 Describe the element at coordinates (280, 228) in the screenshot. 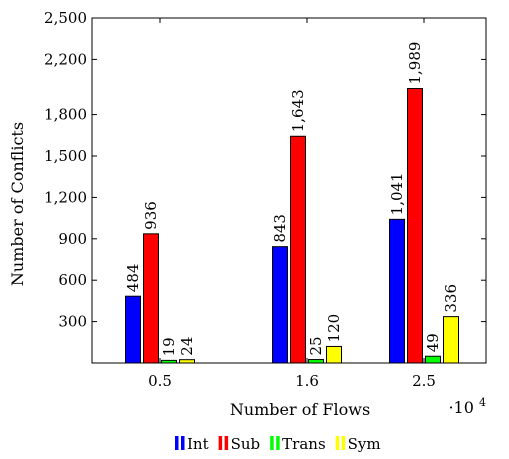

I see `data-label: 843` at that location.